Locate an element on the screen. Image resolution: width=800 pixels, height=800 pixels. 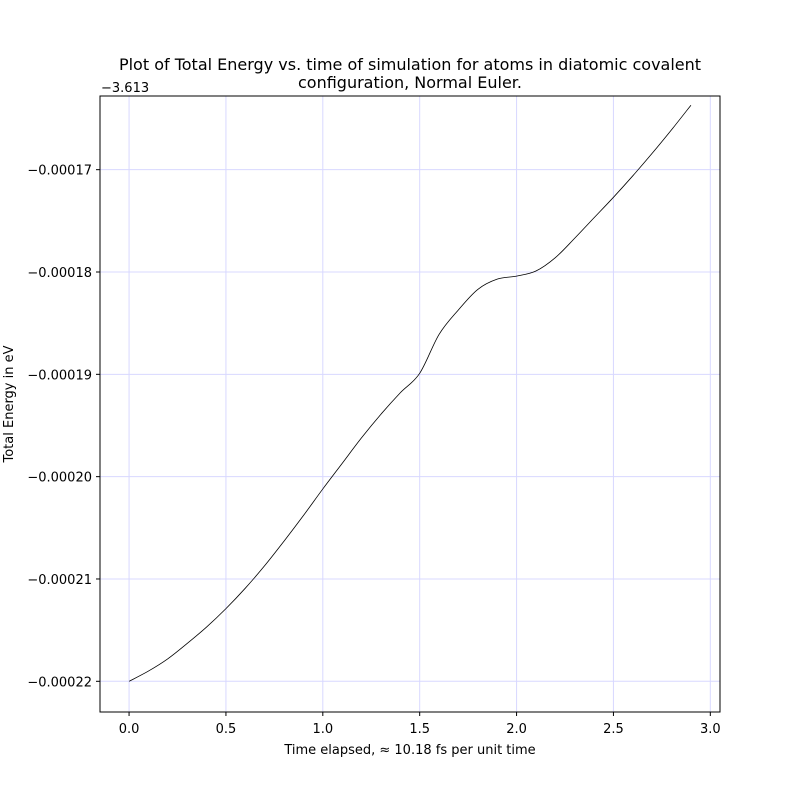
y-axis-label: Total Energy in eV is located at coordinates (9, 404).